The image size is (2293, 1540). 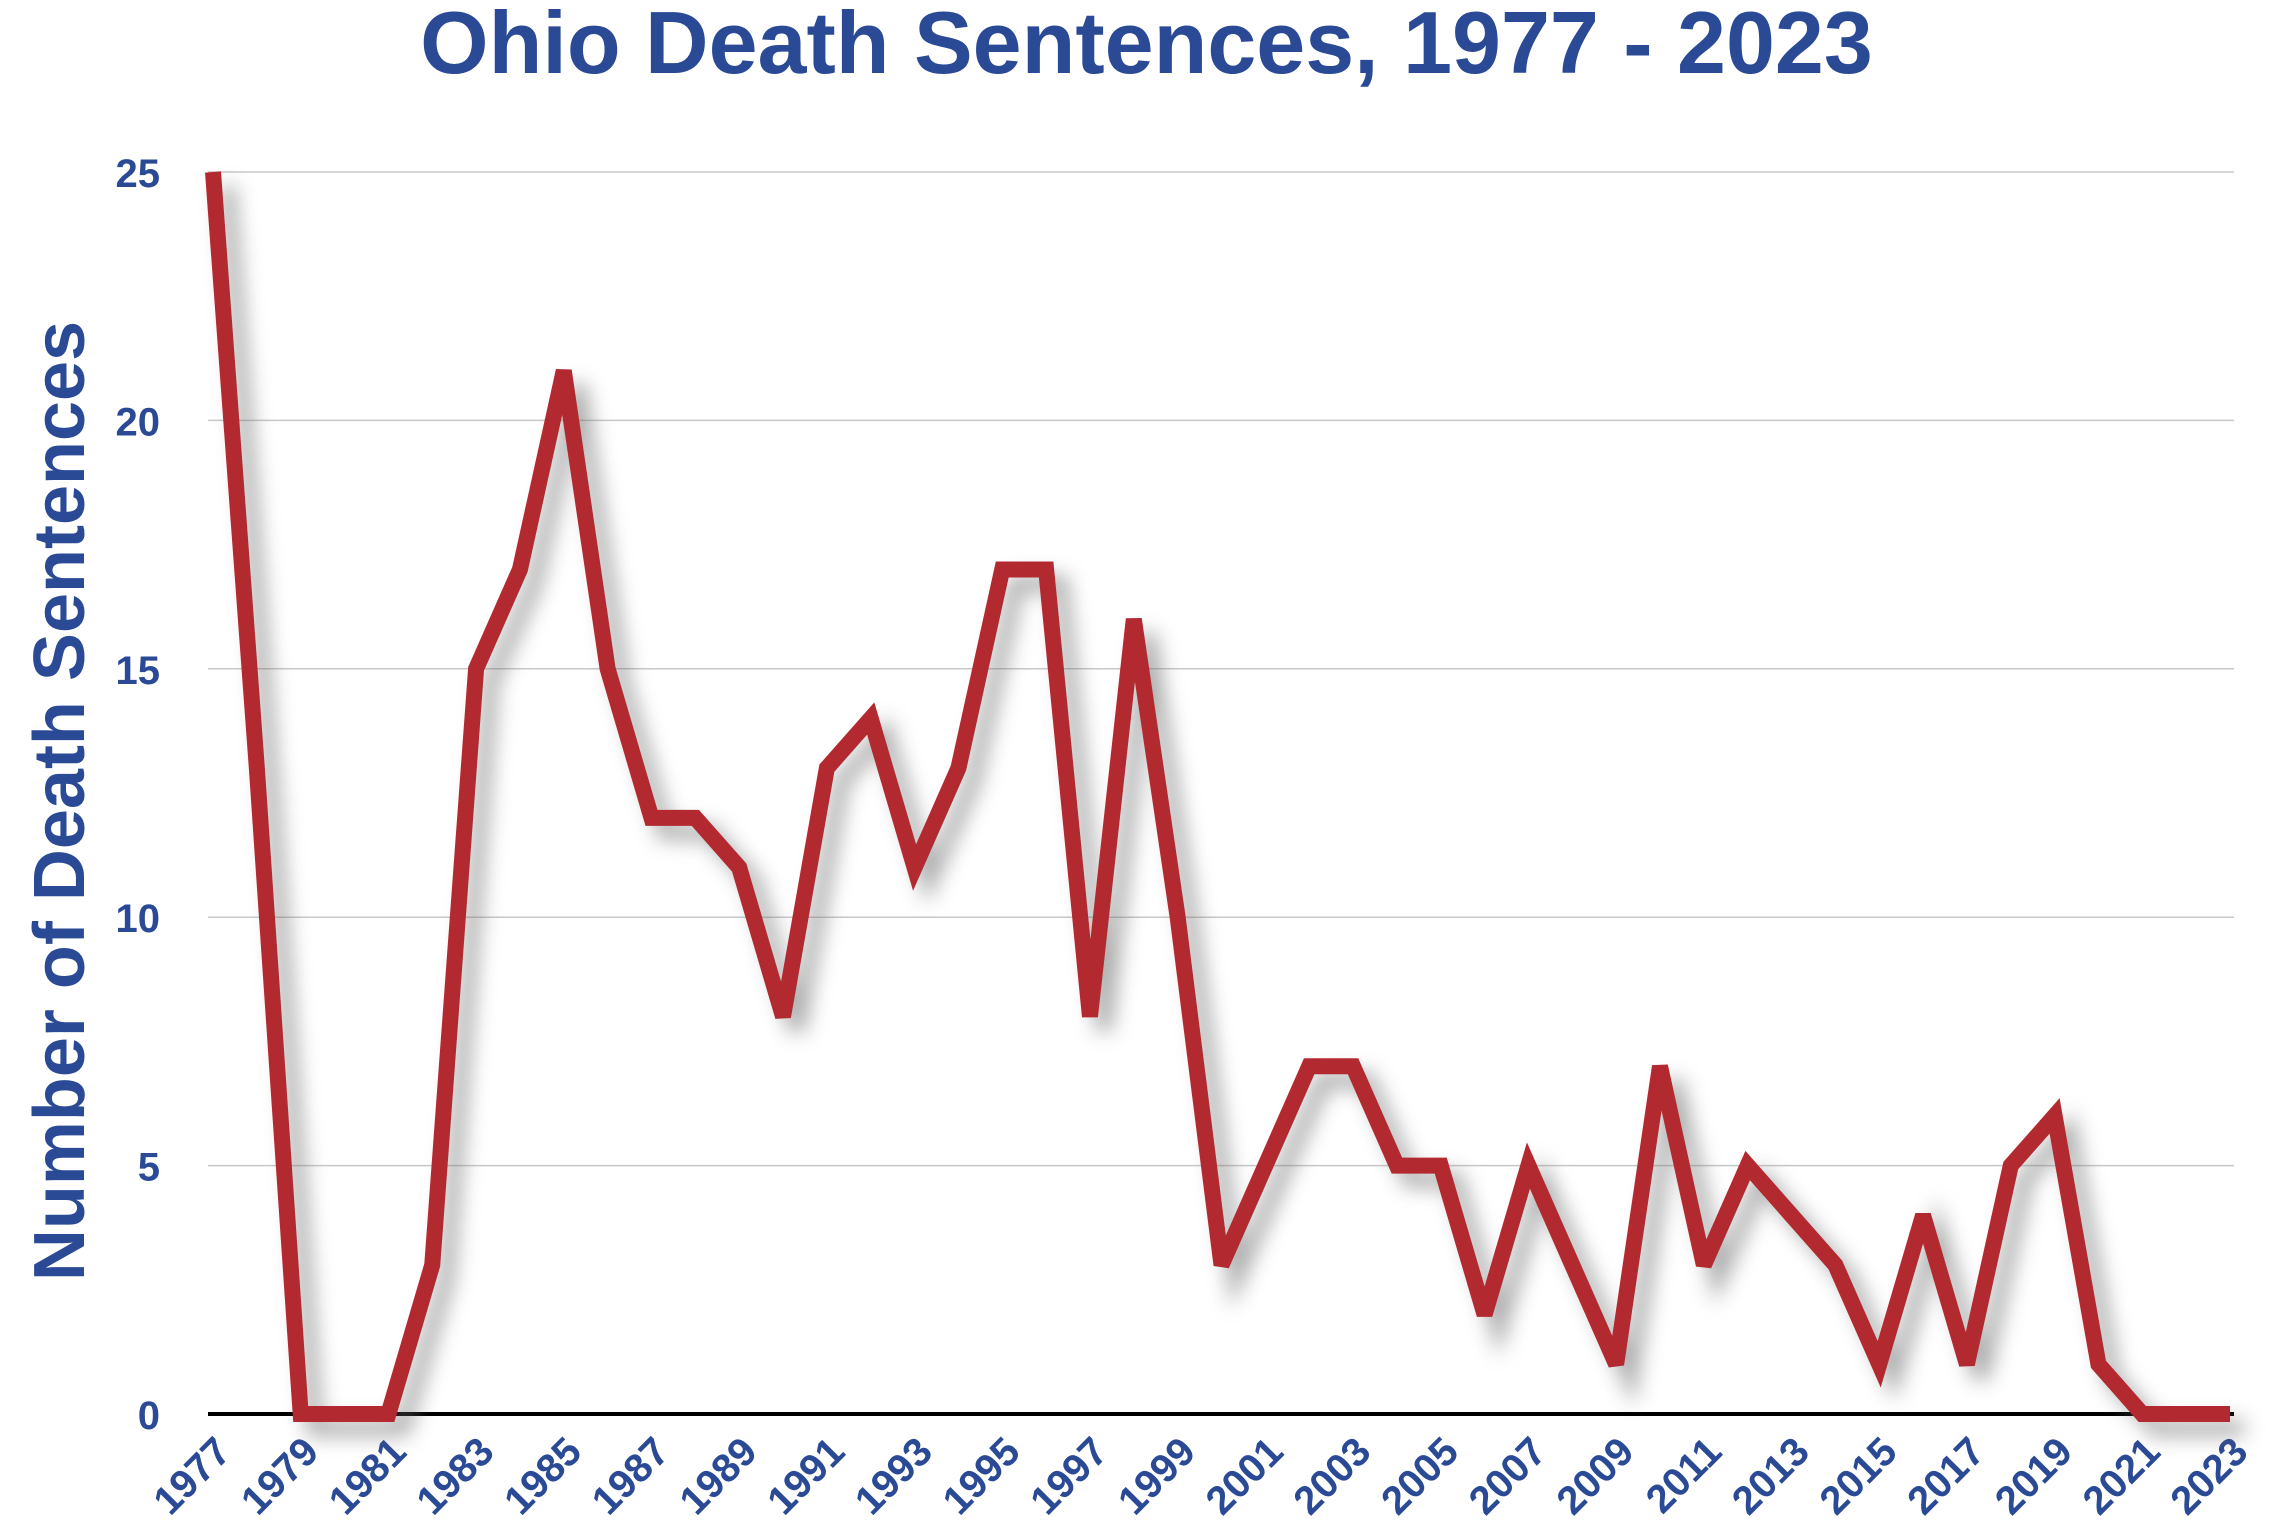 I want to click on x-tick-label: 2005, so click(x=1420, y=1476).